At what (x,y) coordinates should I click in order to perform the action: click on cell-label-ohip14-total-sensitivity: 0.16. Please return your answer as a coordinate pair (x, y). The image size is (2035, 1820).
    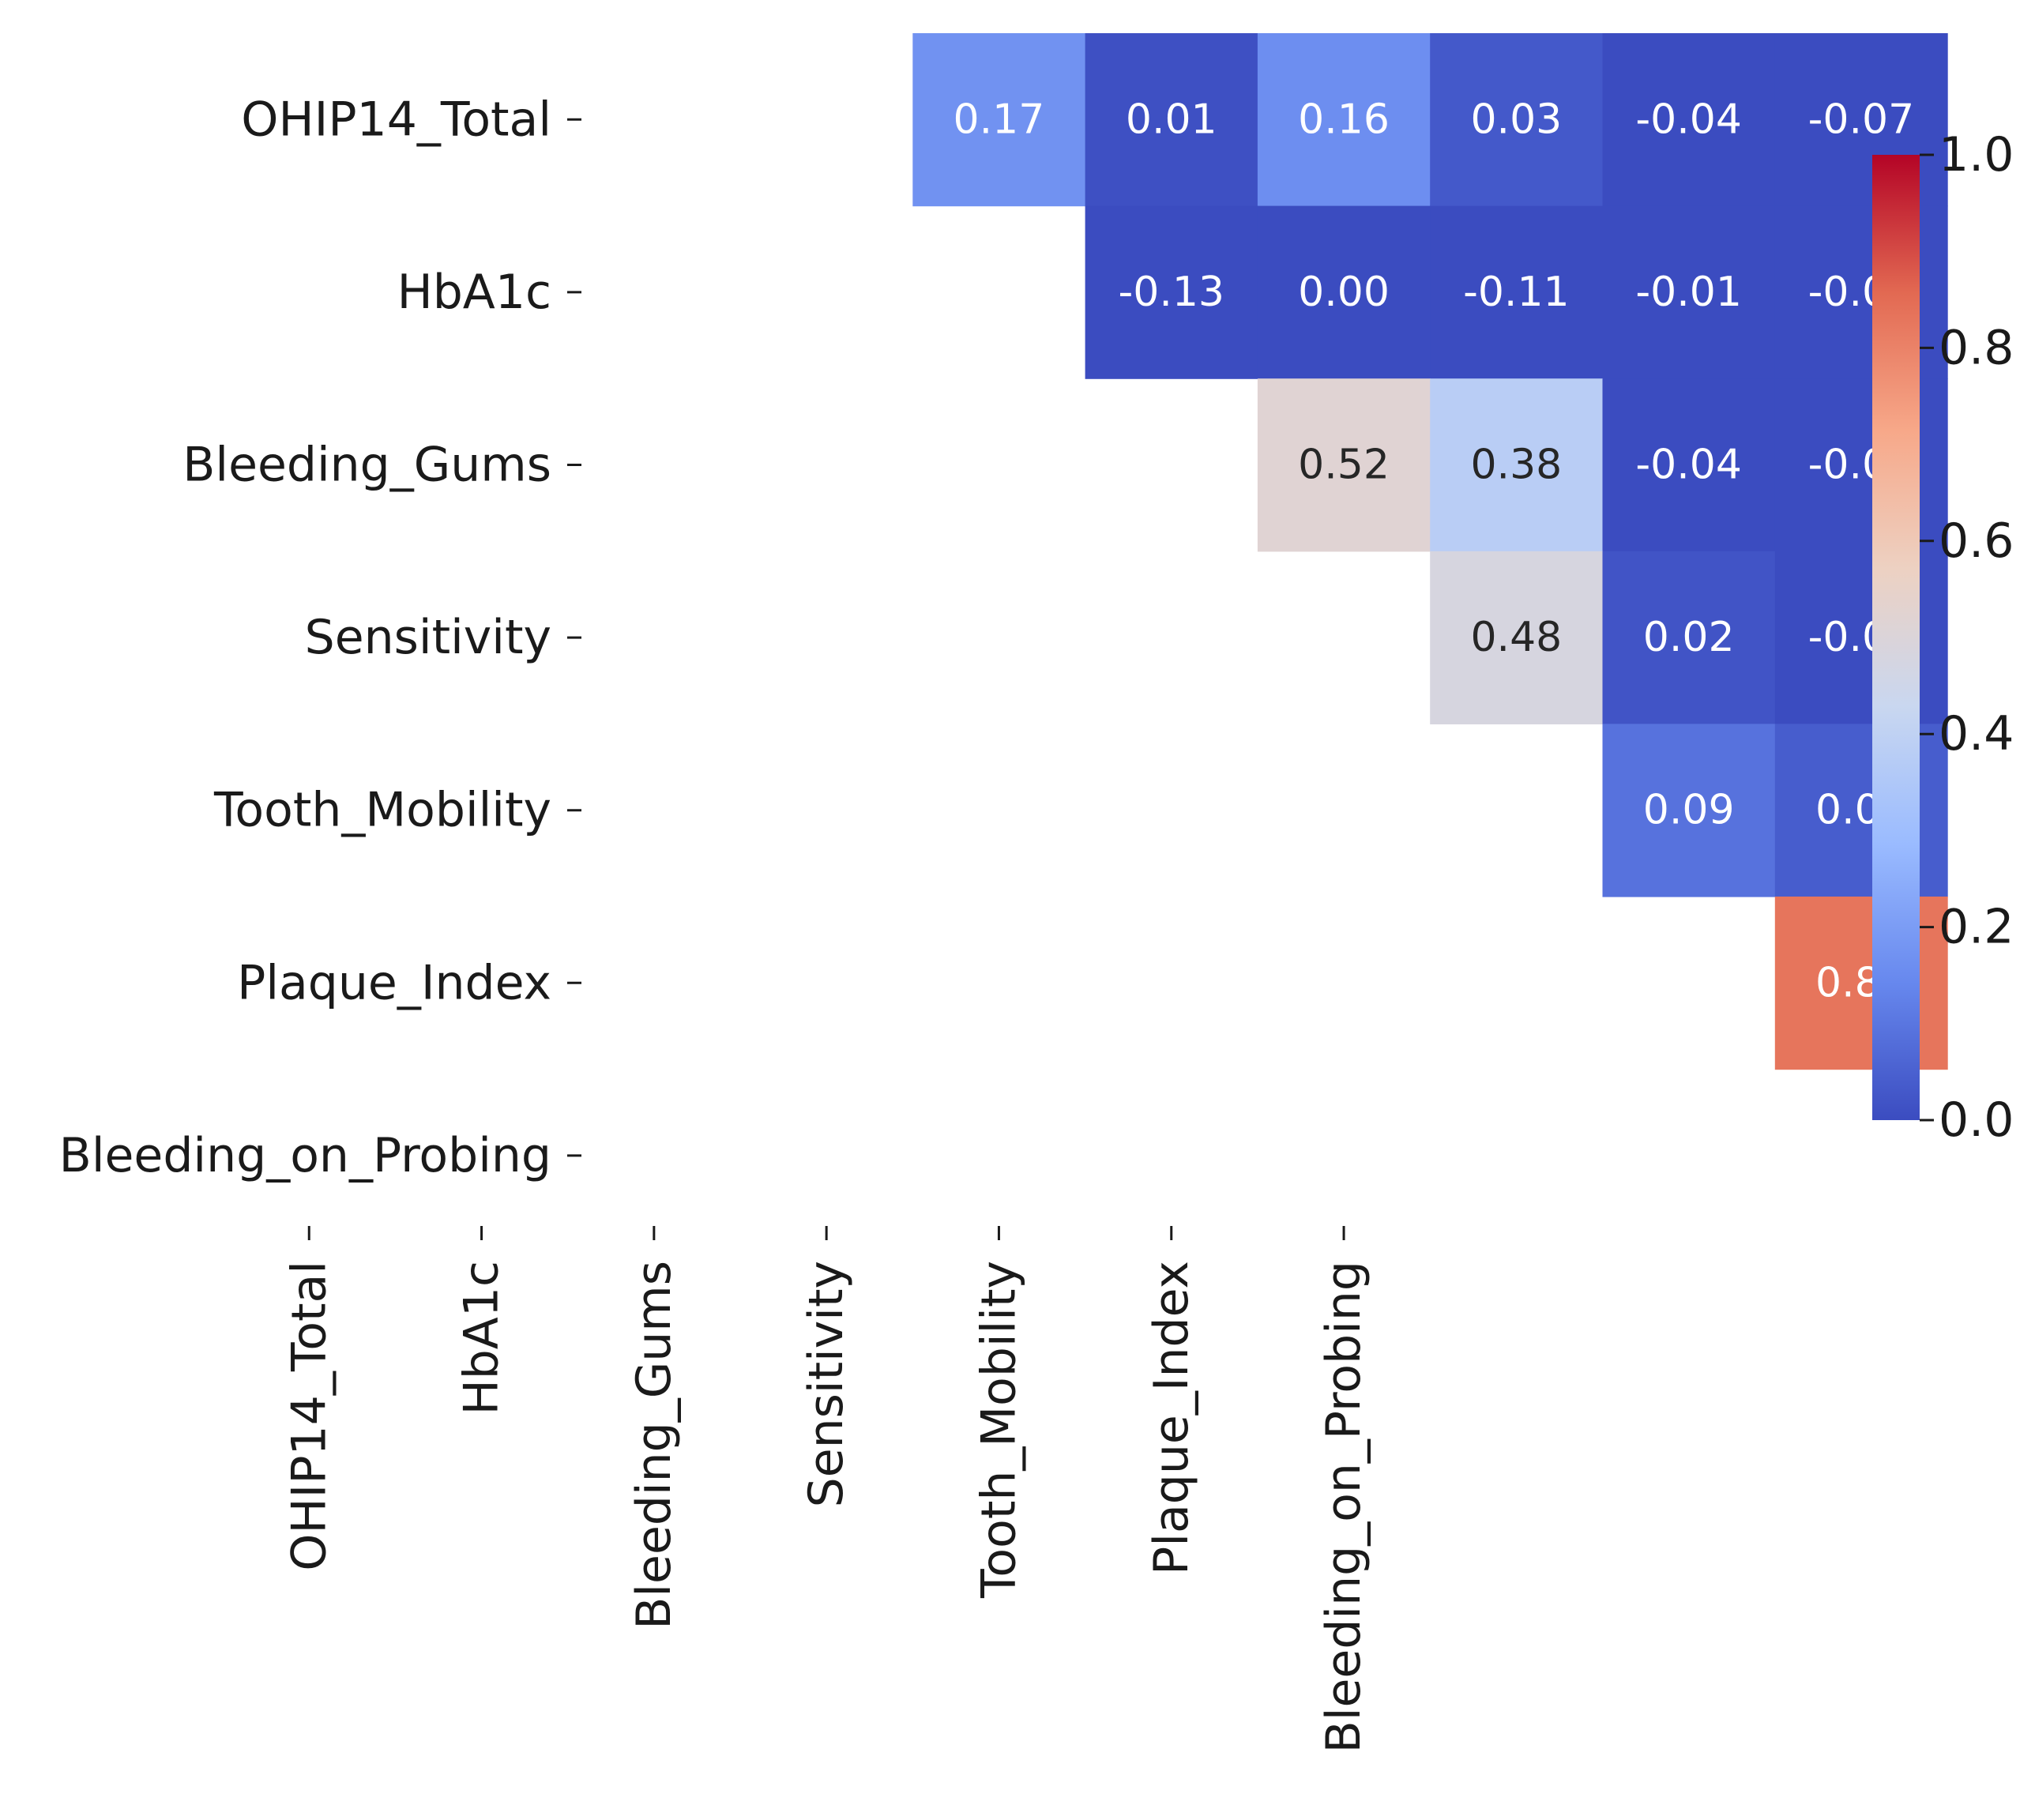
    Looking at the image, I should click on (1344, 119).